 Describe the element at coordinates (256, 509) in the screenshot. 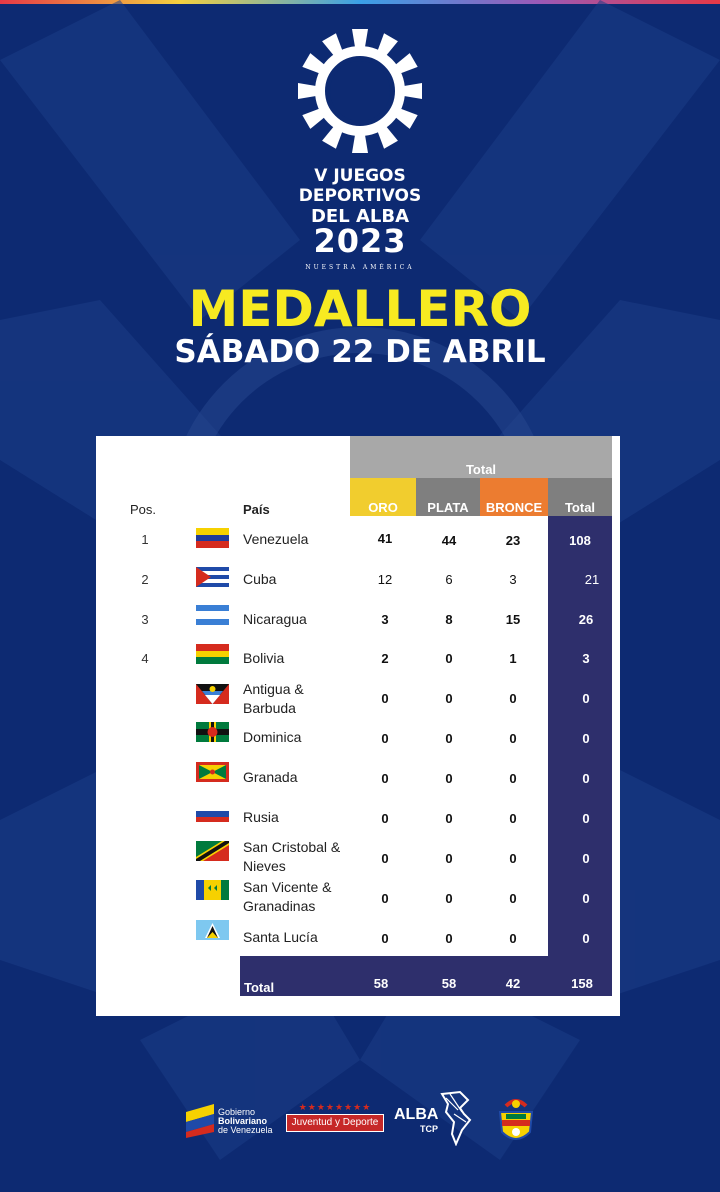

I see `header-country: País` at that location.